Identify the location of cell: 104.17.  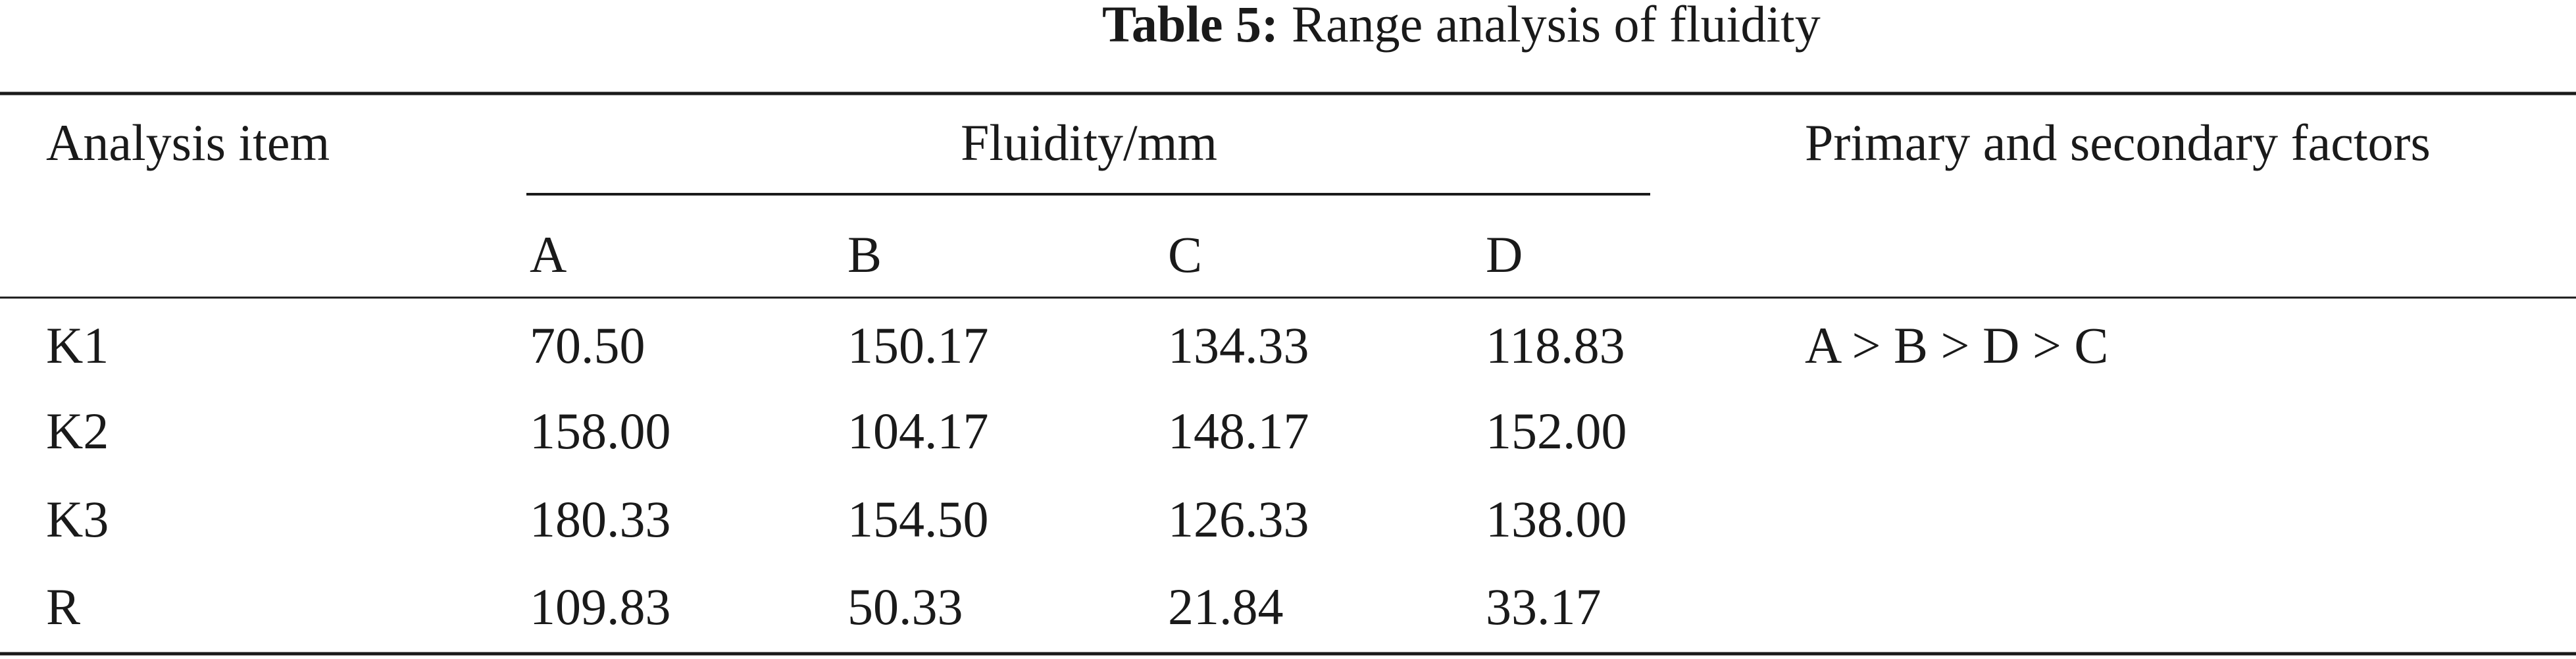
(918, 431).